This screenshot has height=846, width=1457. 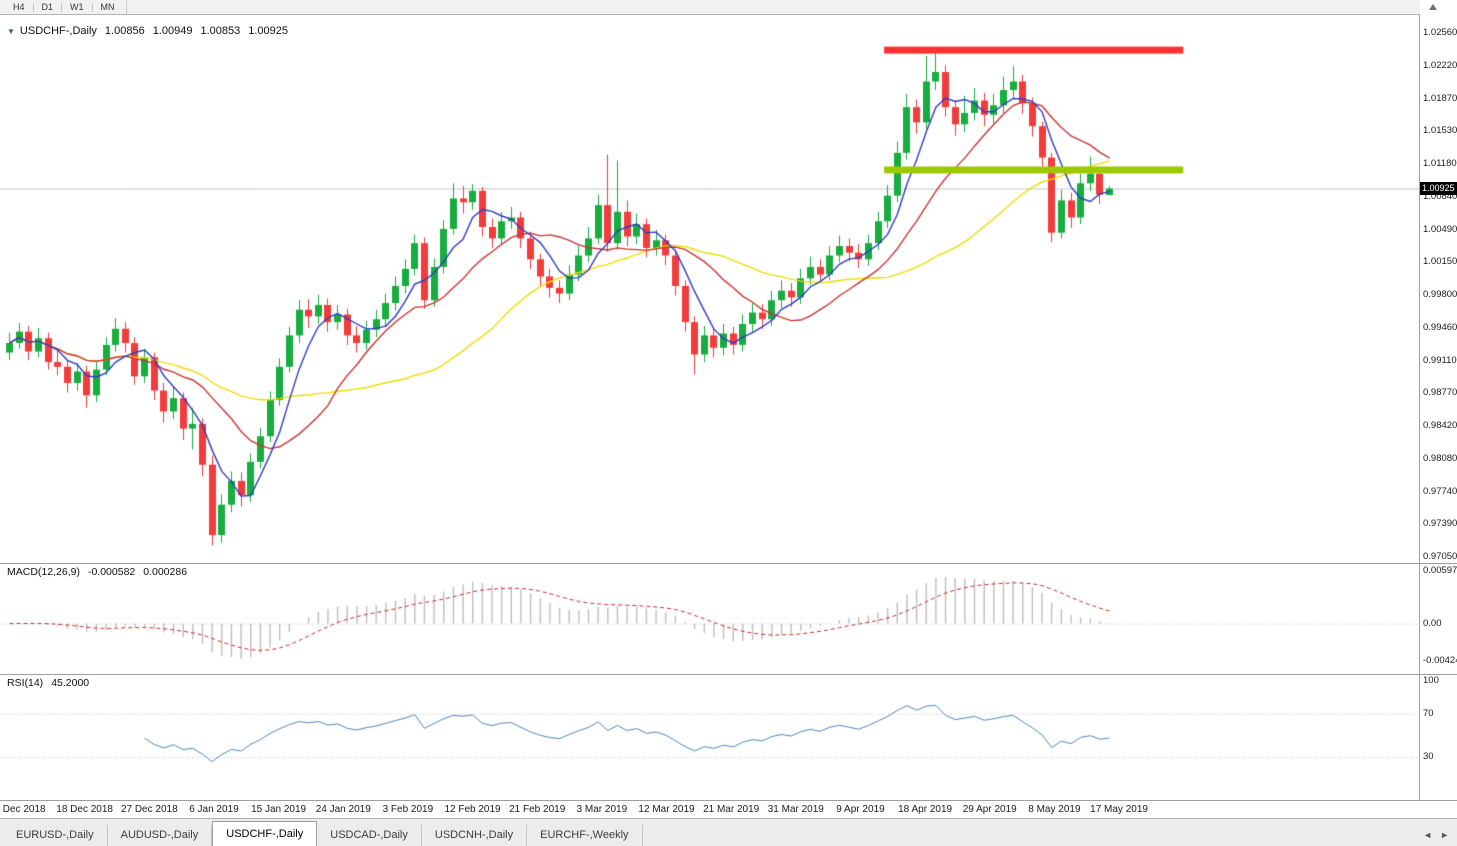 What do you see at coordinates (1440, 570) in the screenshot?
I see `macd-axis-label: 0.00597` at bounding box center [1440, 570].